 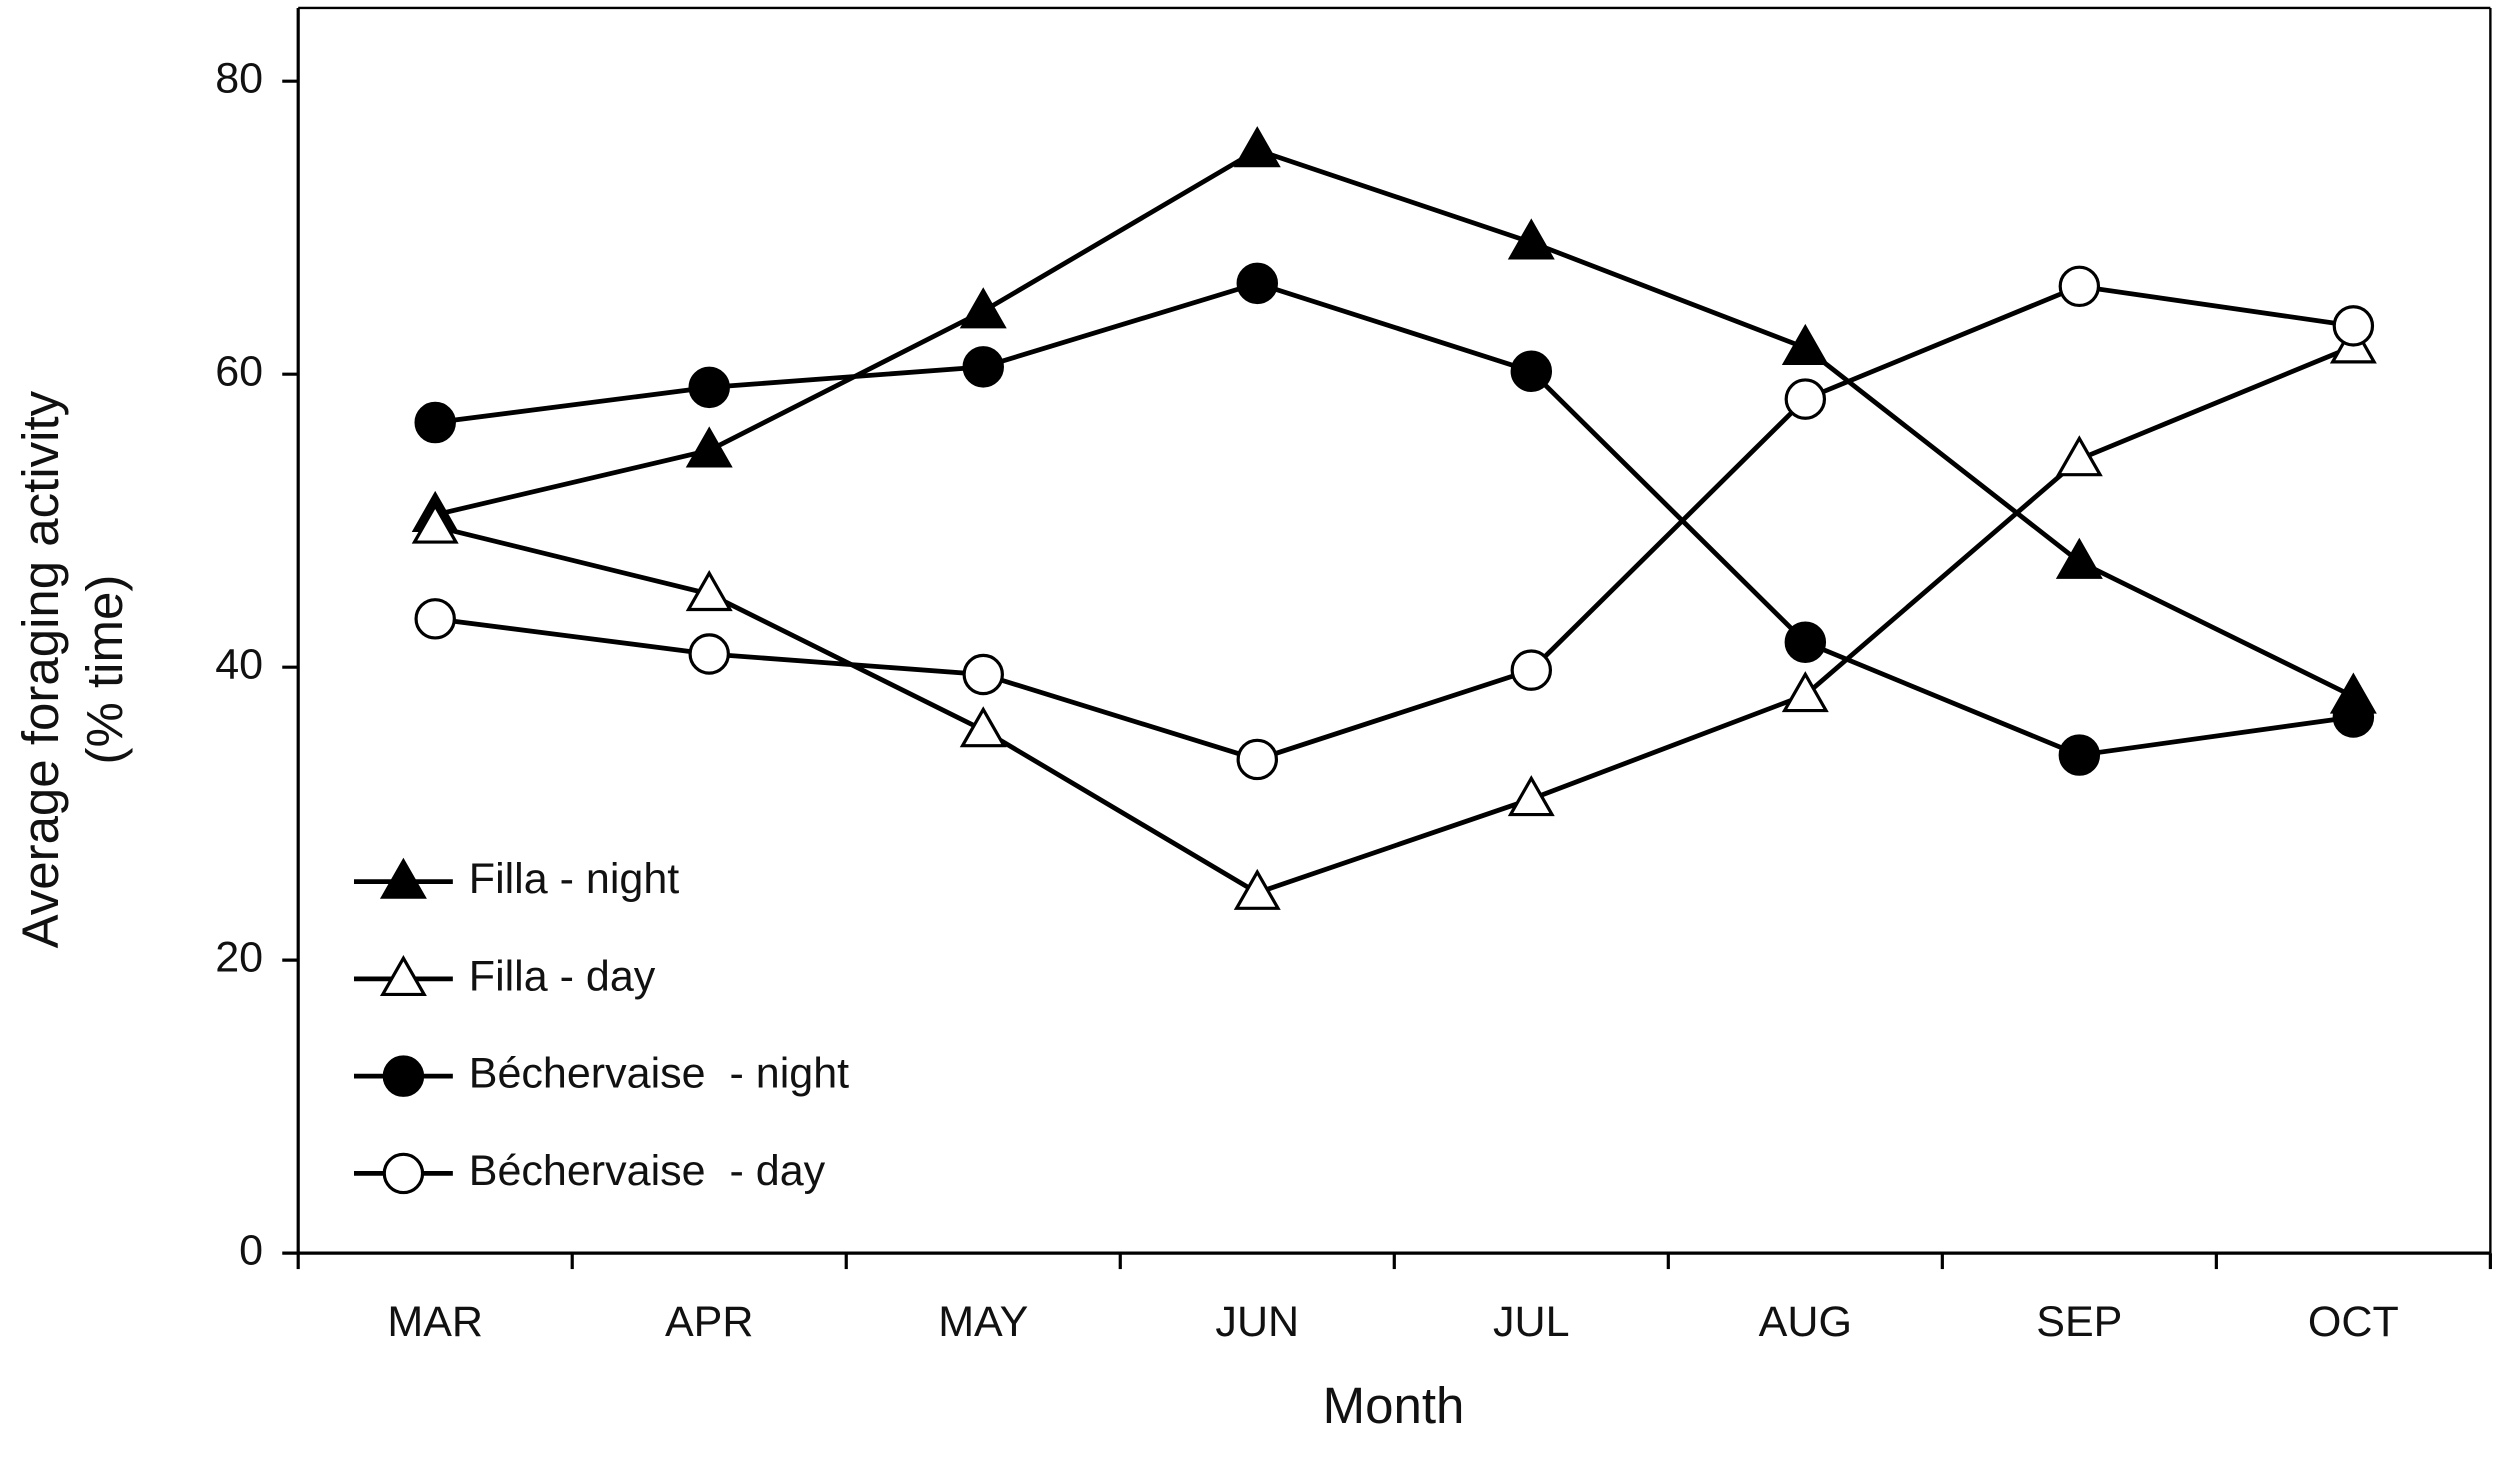 What do you see at coordinates (562, 976) in the screenshot?
I see `legend-label: Filla - day` at bounding box center [562, 976].